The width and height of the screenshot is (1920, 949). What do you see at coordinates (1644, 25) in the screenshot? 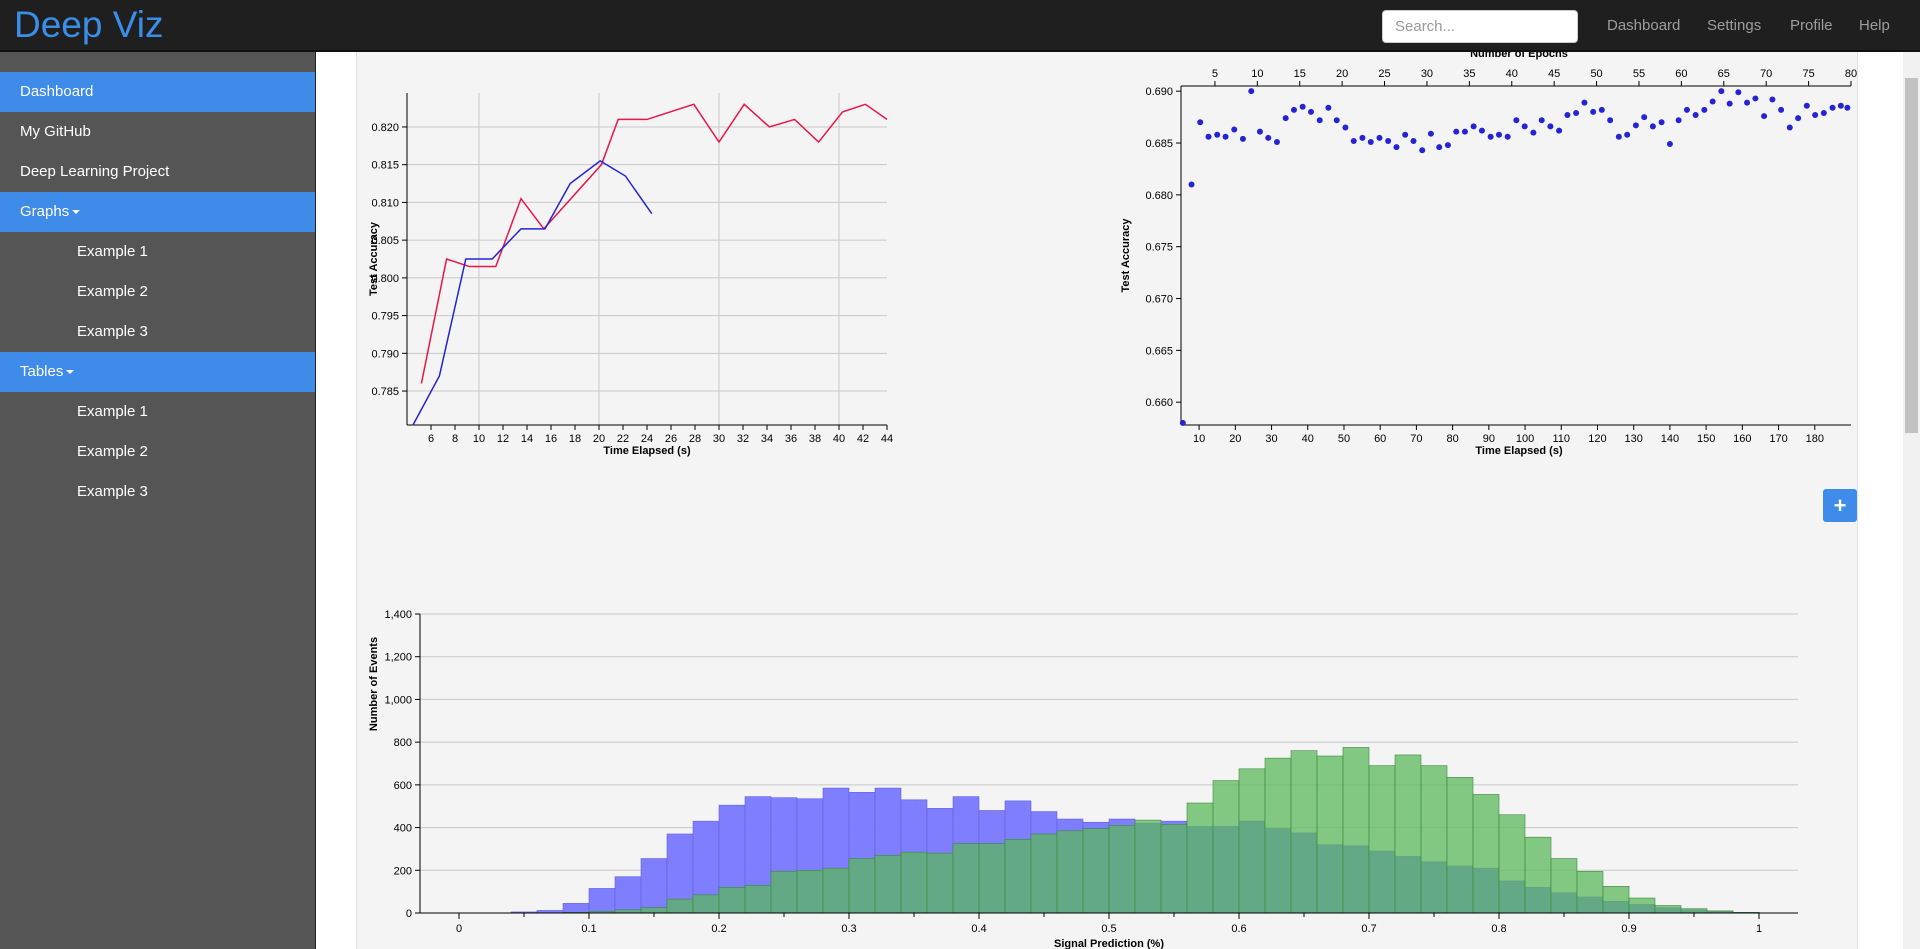
I see `nav-dashboard-link: Dashboard` at bounding box center [1644, 25].